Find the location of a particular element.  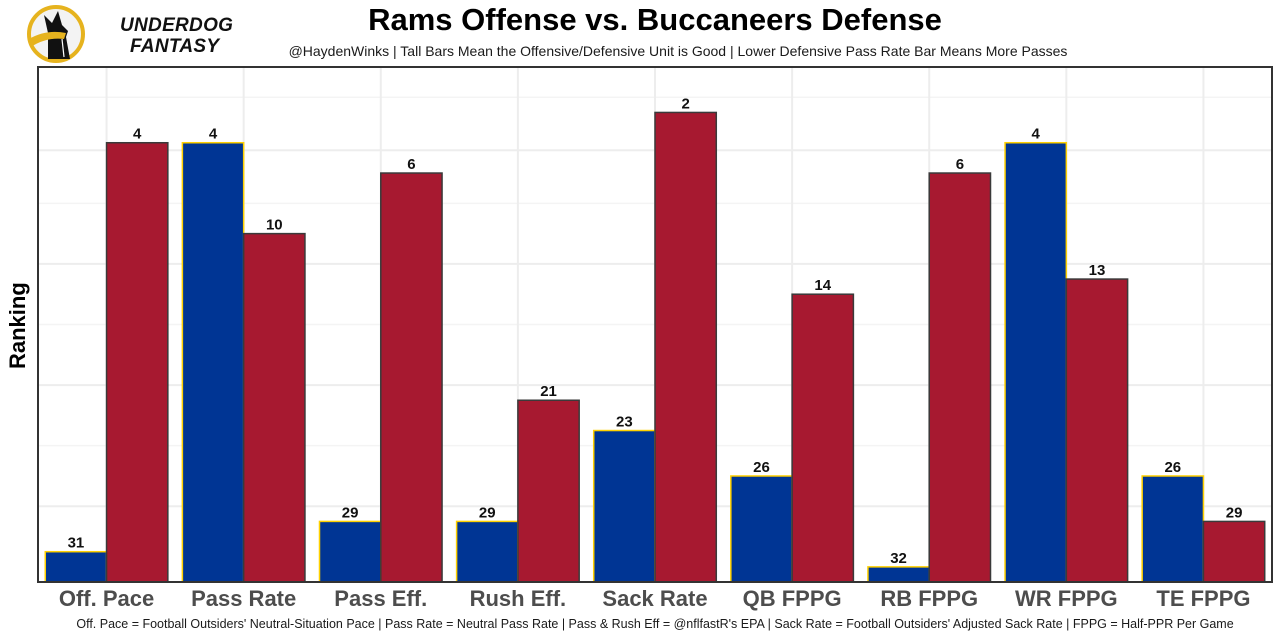

offense-rank-label: 23 is located at coordinates (624, 422).